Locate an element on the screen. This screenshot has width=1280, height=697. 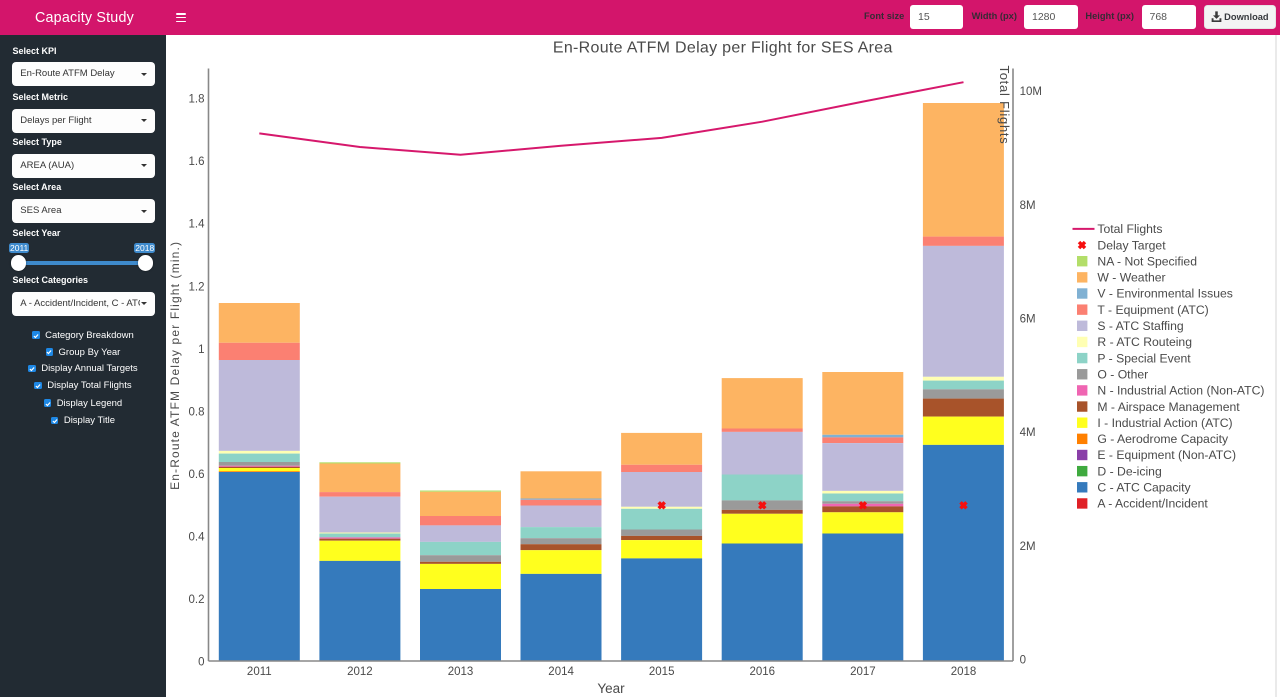
svg-text: A - Accident/Incident is located at coordinates (1152, 503).